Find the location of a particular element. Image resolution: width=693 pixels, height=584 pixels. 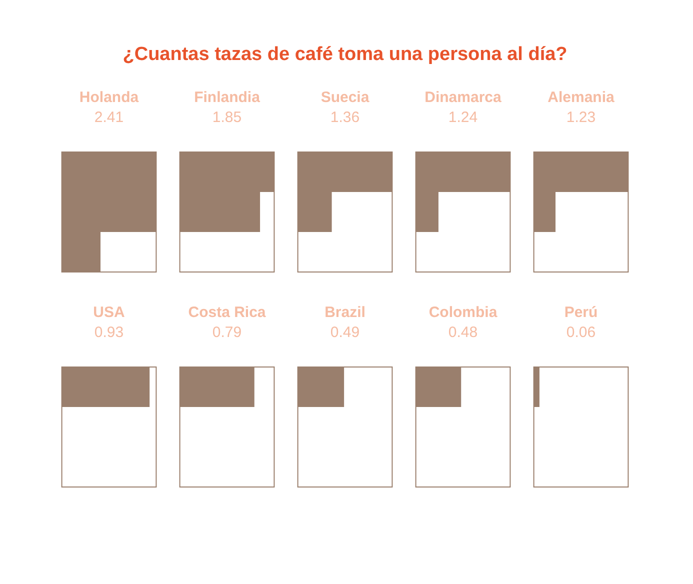

category-label: Dinamarca is located at coordinates (463, 97).